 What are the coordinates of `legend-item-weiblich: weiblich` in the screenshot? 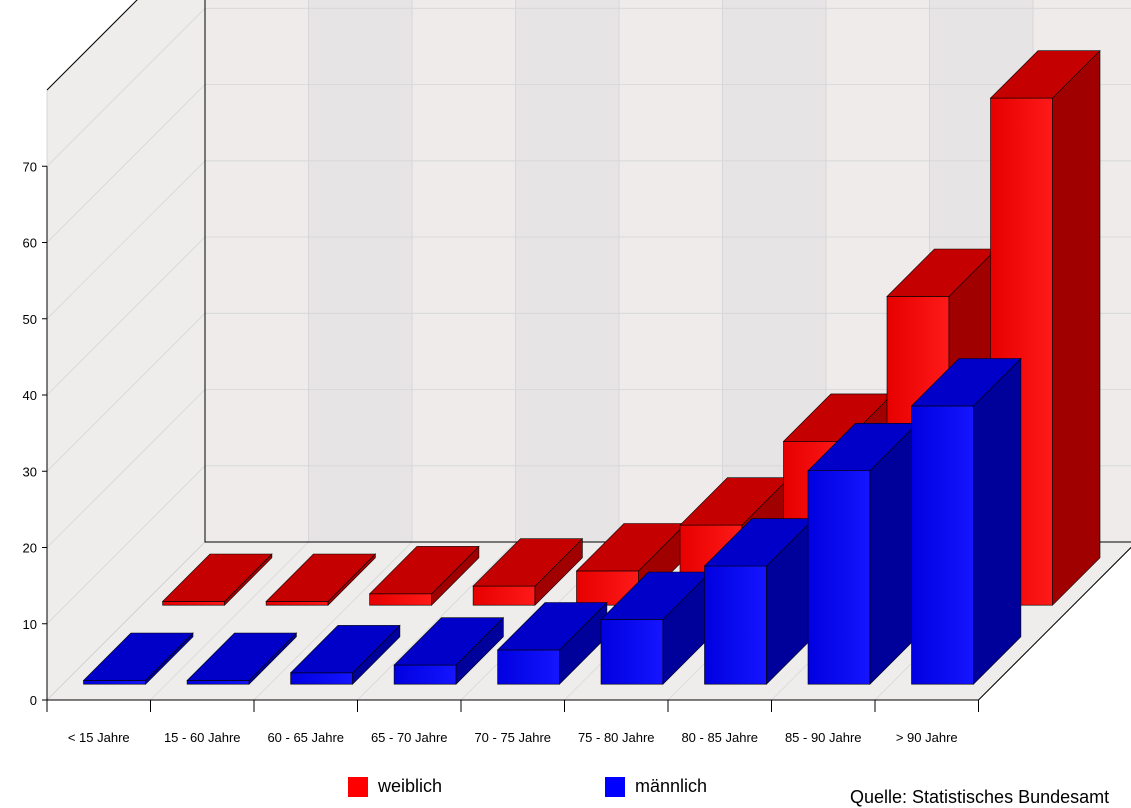 It's located at (395, 786).